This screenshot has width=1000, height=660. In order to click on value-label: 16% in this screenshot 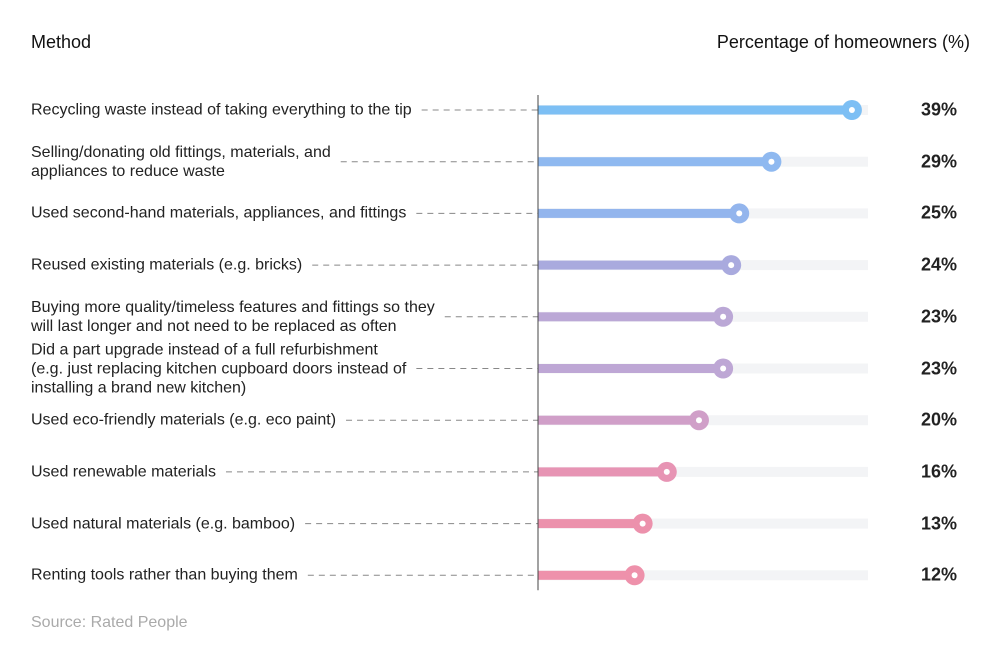, I will do `click(938, 471)`.